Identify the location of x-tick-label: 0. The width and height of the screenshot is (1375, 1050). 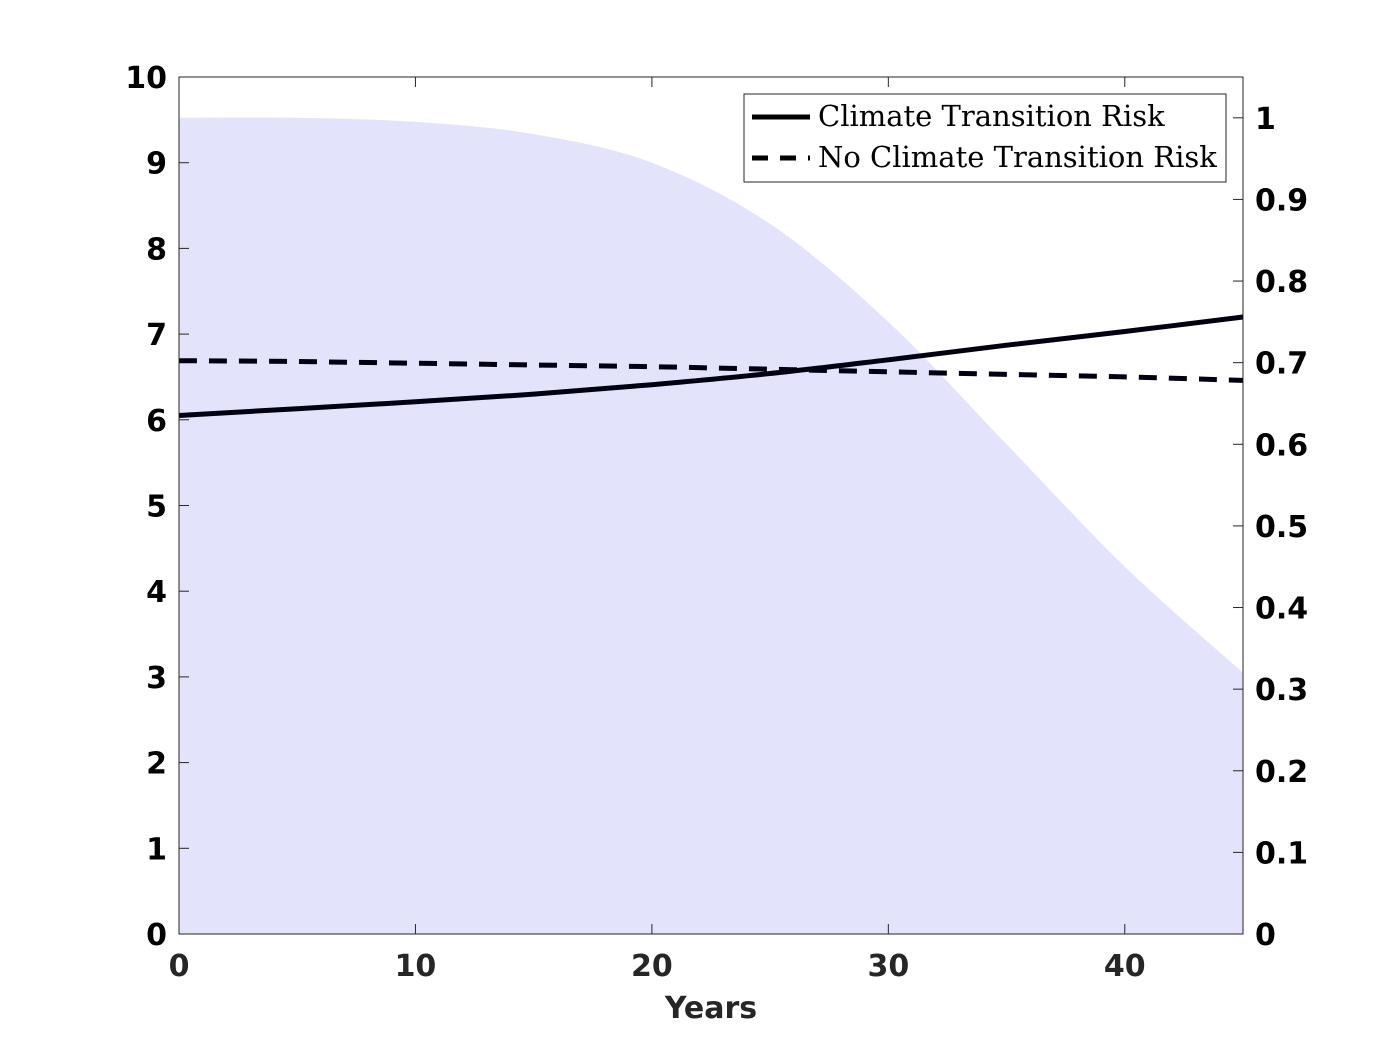
(179, 966).